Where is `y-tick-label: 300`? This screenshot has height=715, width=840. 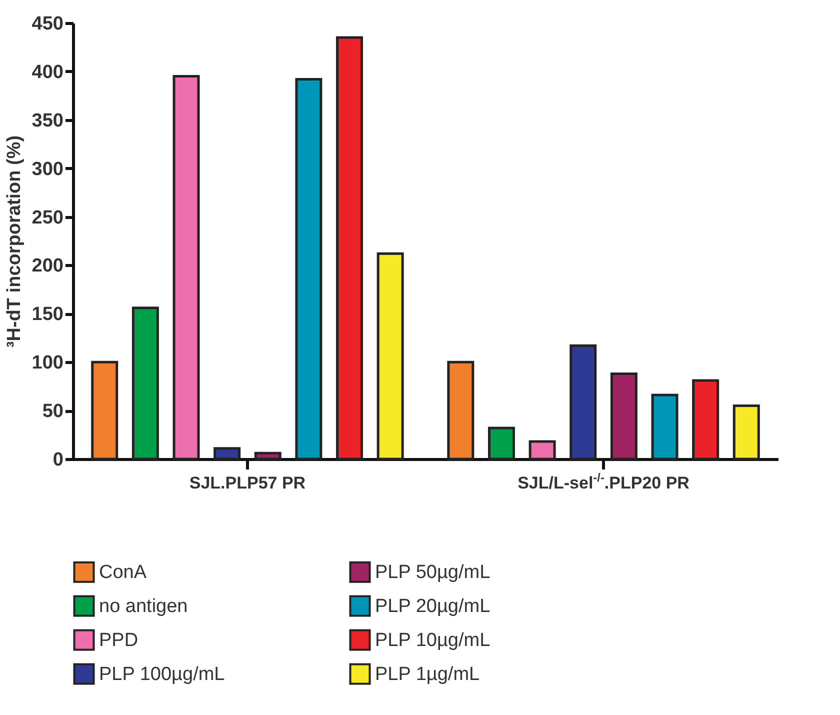 y-tick-label: 300 is located at coordinates (48, 169).